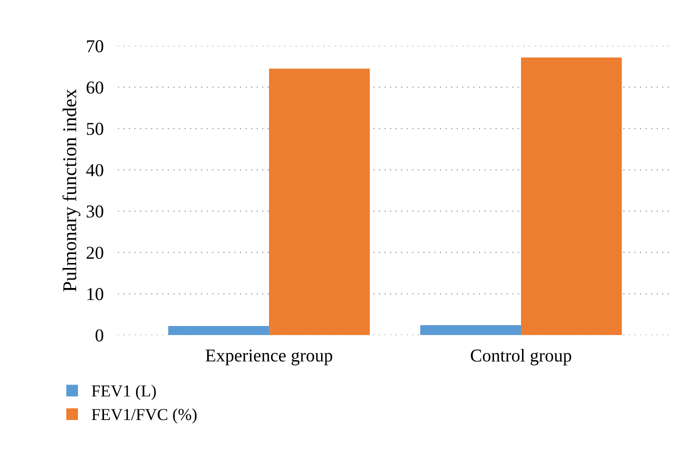 The height and width of the screenshot is (459, 693). Describe the element at coordinates (95, 128) in the screenshot. I see `y-tick-label: 50` at that location.